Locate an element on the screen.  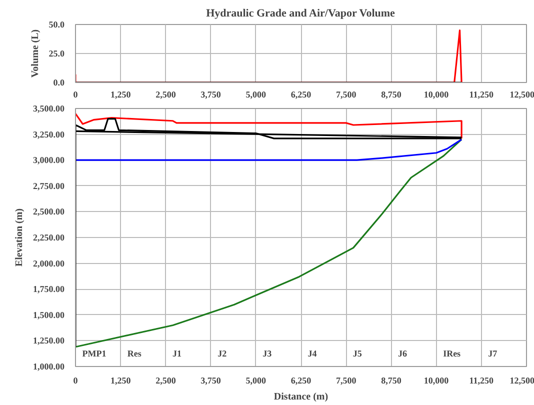
y-tick-label: 3,000.00 is located at coordinates (49, 160).